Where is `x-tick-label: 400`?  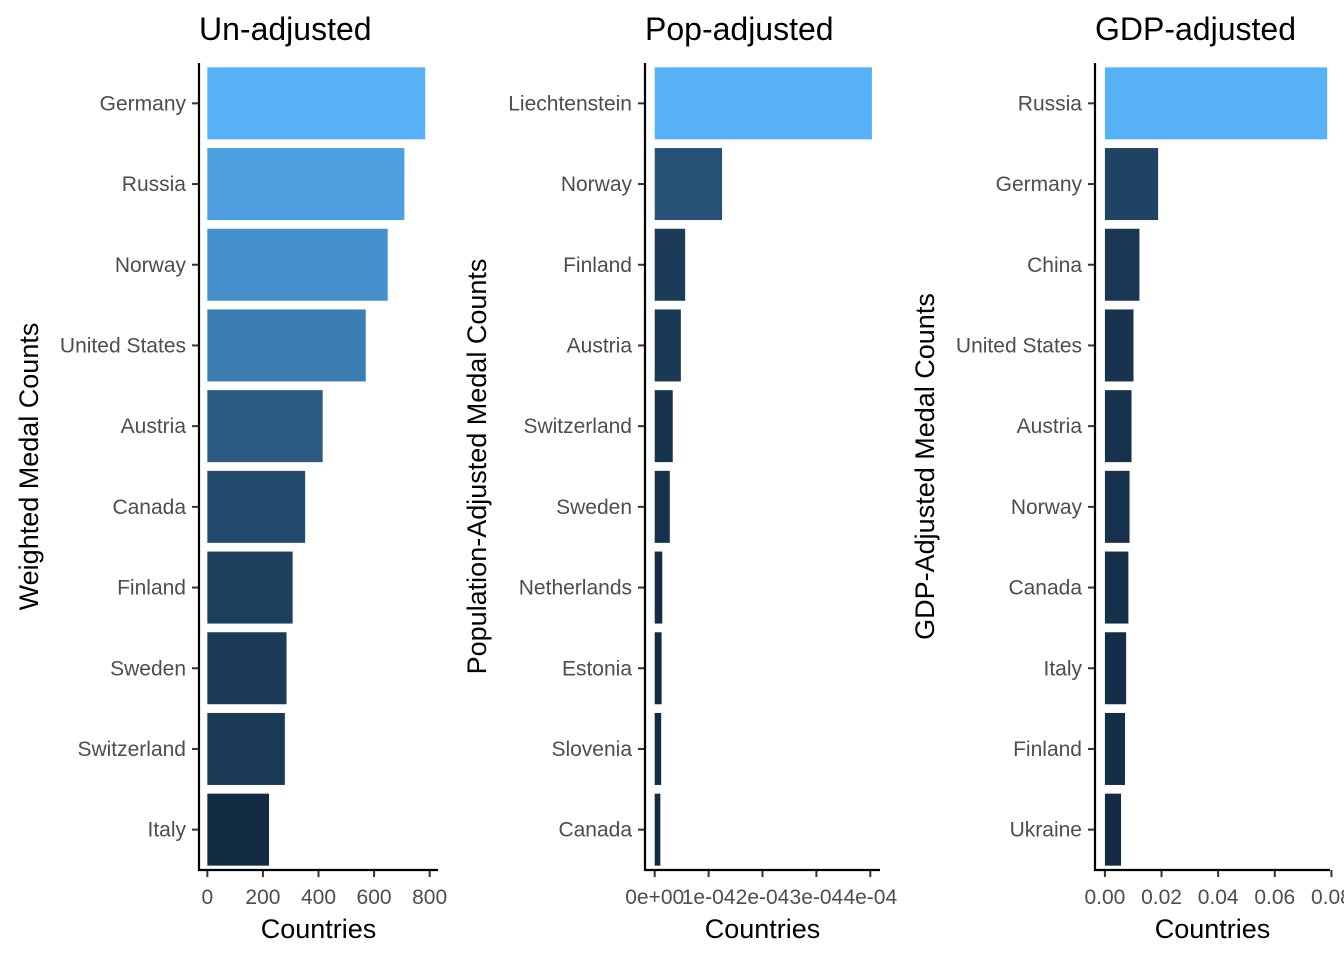
x-tick-label: 400 is located at coordinates (318, 897).